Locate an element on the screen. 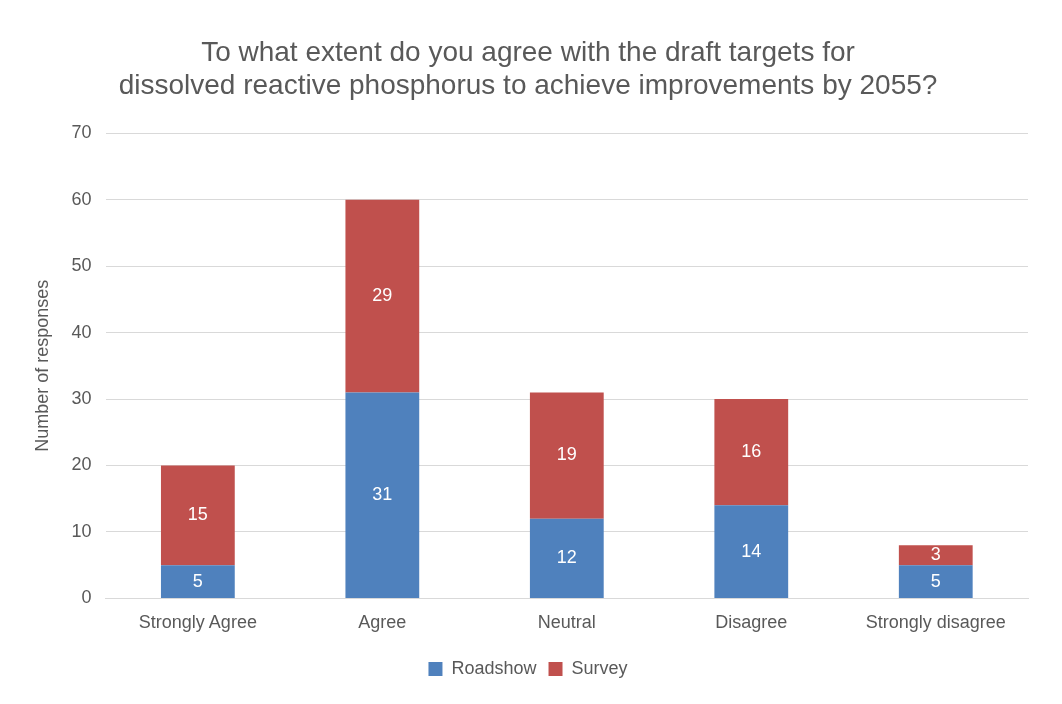  x-tick-label: Agree is located at coordinates (382, 622).